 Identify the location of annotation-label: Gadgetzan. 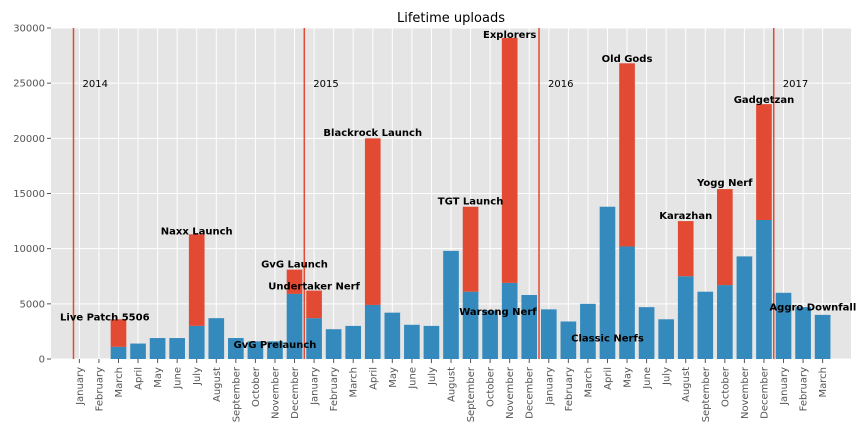
(764, 100).